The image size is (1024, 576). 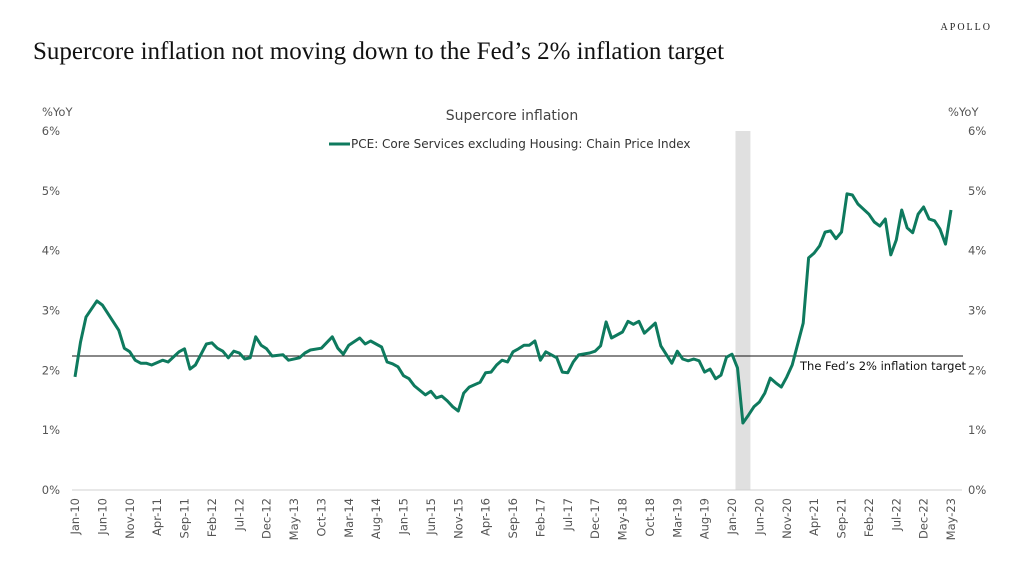 I want to click on y-tick-label-left: 2%, so click(x=51, y=370).